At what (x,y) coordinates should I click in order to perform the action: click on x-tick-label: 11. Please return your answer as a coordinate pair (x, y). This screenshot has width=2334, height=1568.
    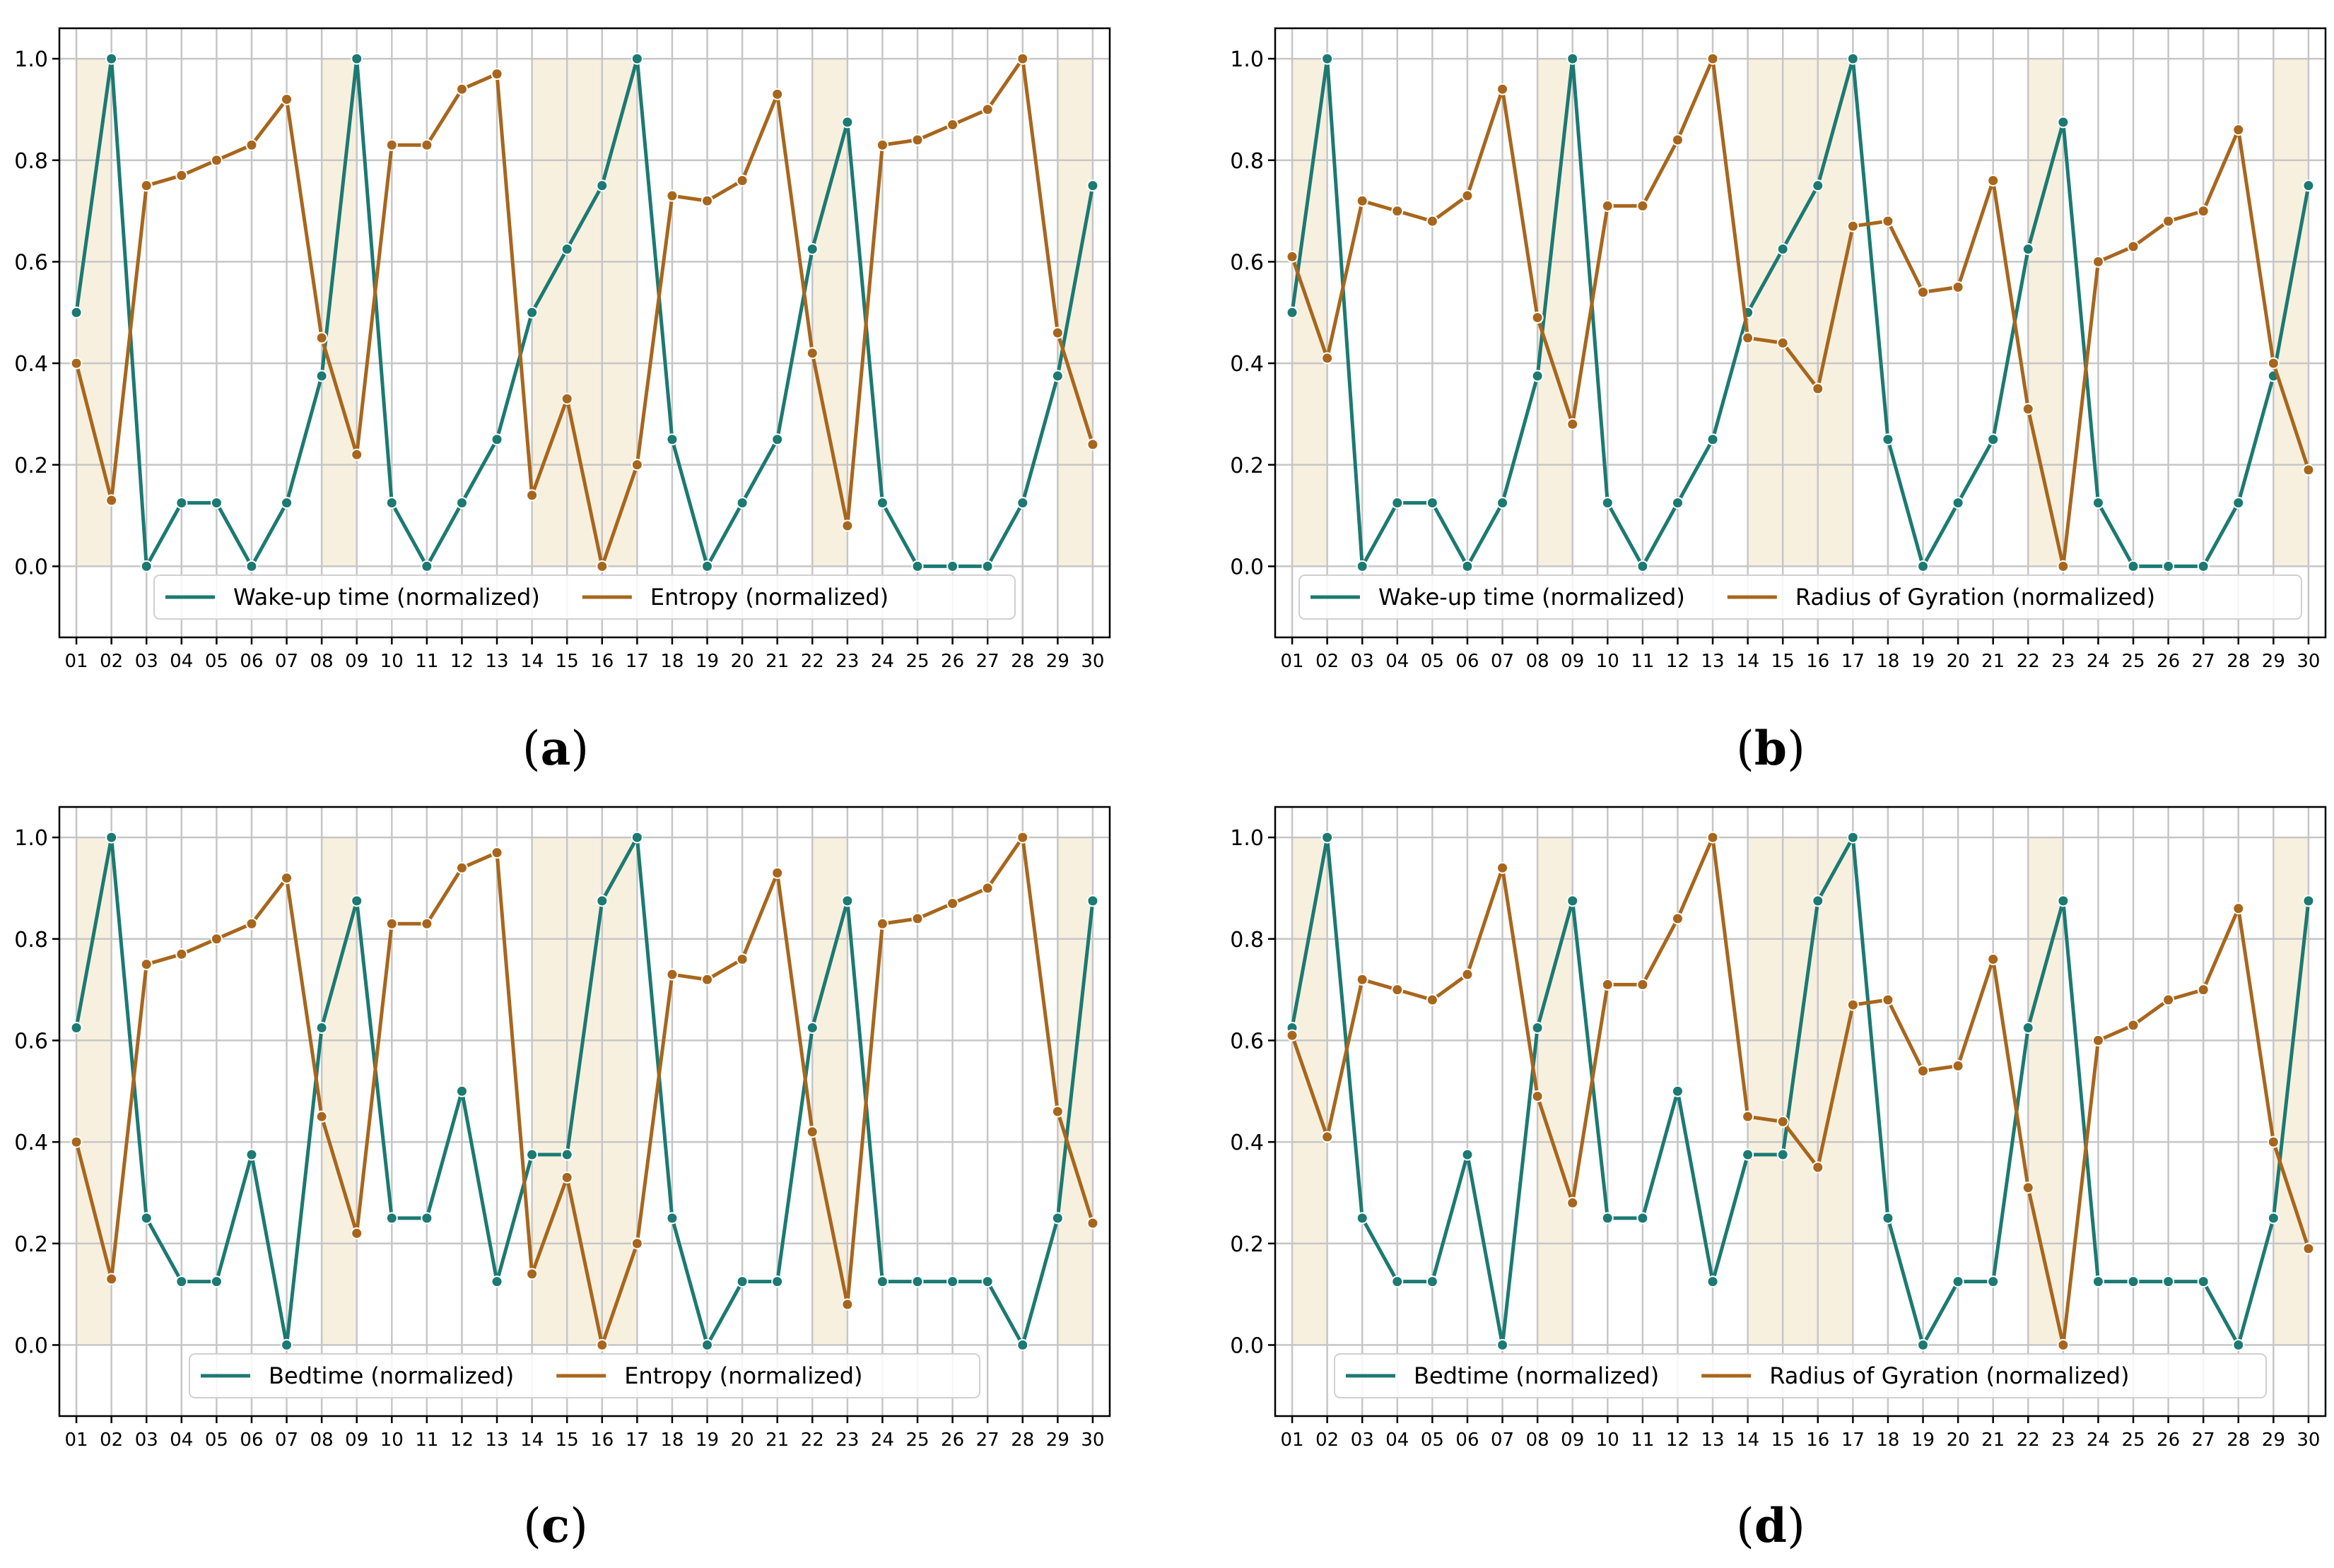
    Looking at the image, I should click on (427, 661).